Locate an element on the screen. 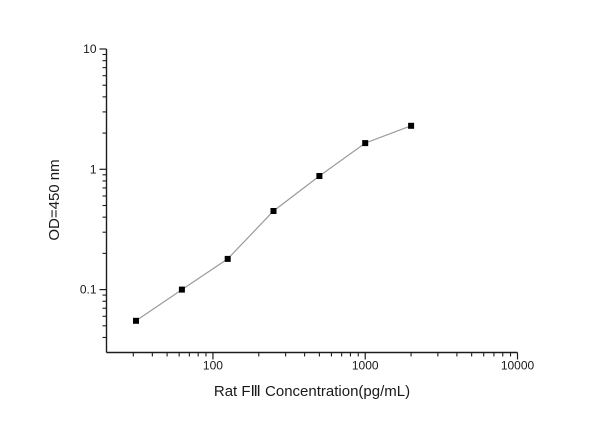 The width and height of the screenshot is (600, 421). x-tick-label: 100 is located at coordinates (213, 366).